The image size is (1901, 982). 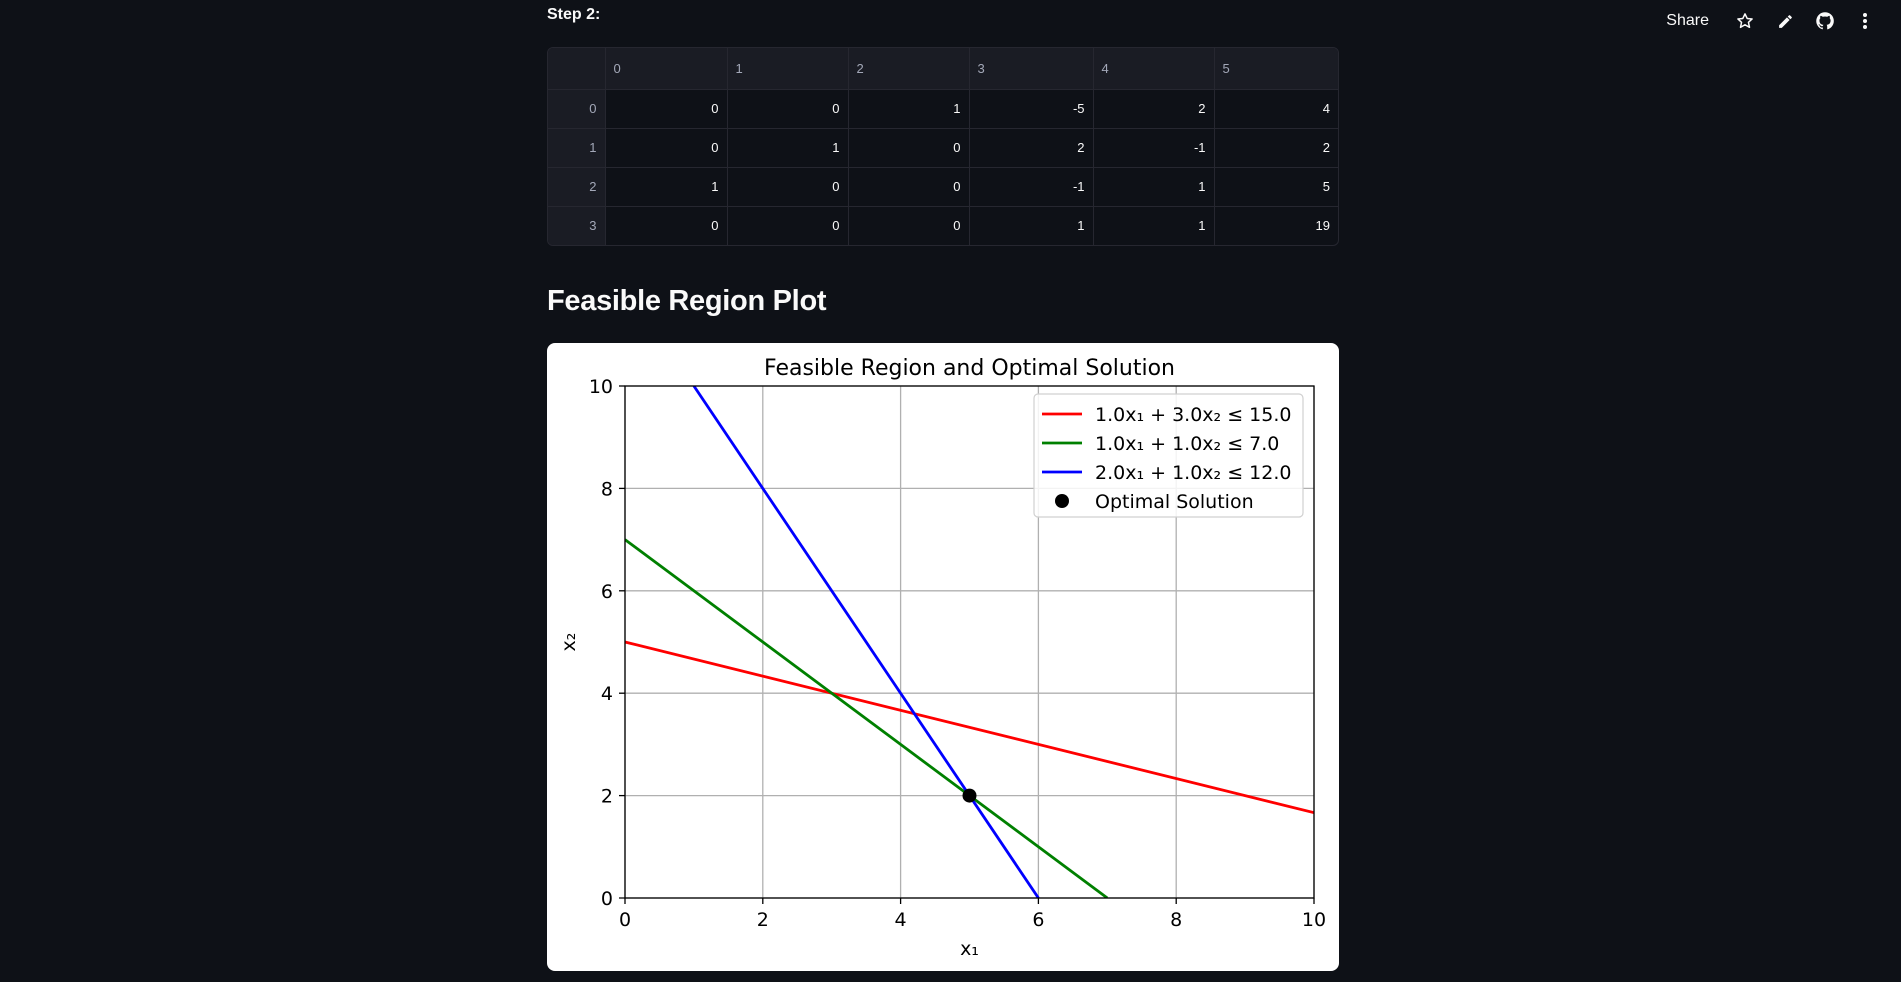 What do you see at coordinates (969, 949) in the screenshot?
I see `x-axis-label: x₁` at bounding box center [969, 949].